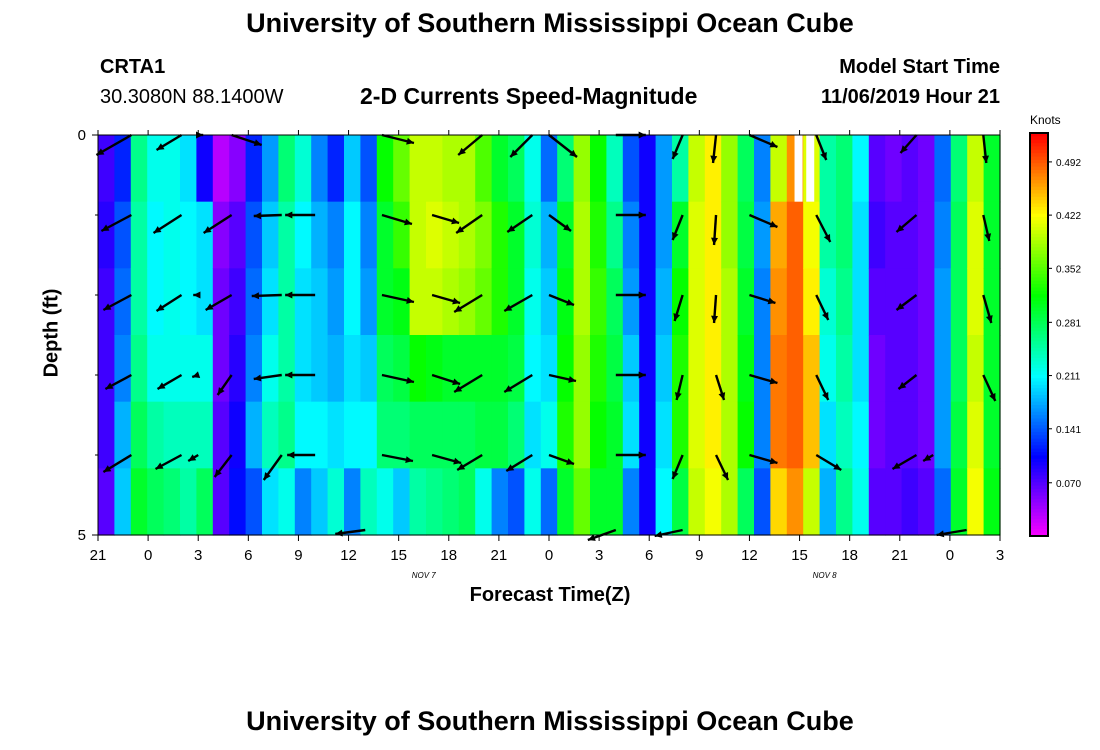 Image resolution: width=1100 pixels, height=750 pixels. I want to click on x-tick-label: 12, so click(749, 555).